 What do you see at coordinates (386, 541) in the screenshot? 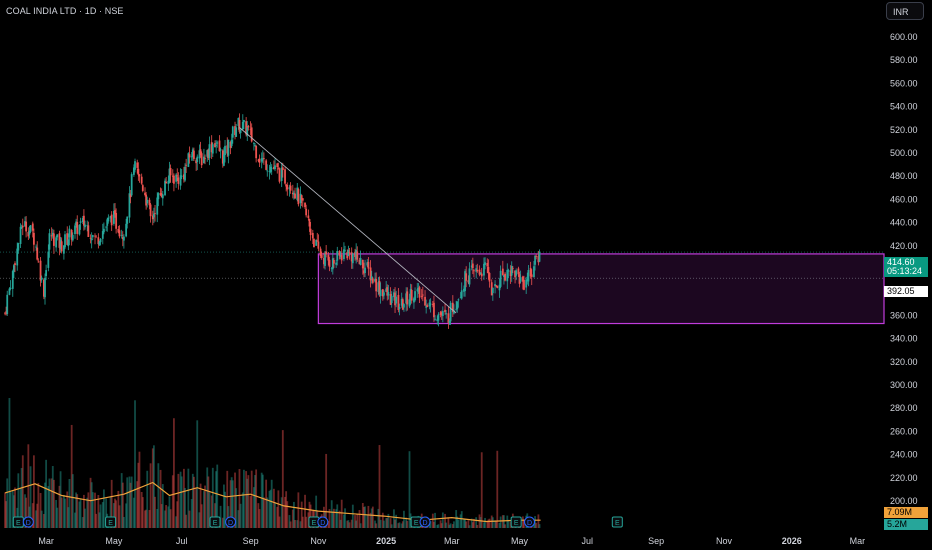
I see `x-tick-label: 2025` at bounding box center [386, 541].